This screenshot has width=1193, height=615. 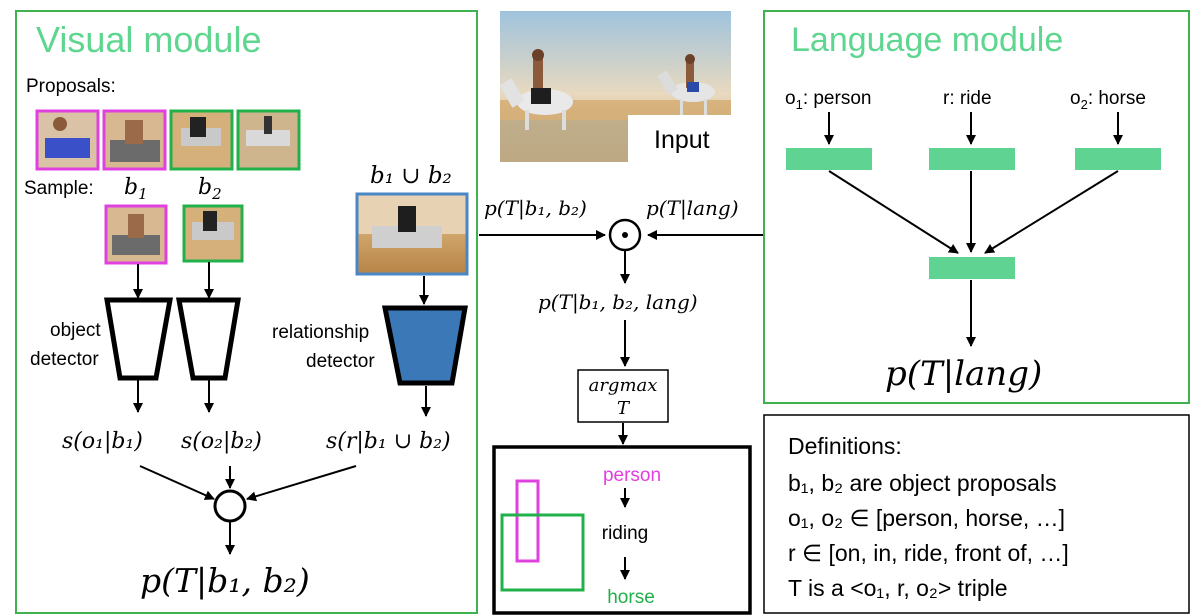 I want to click on definitions-box, so click(x=976, y=514).